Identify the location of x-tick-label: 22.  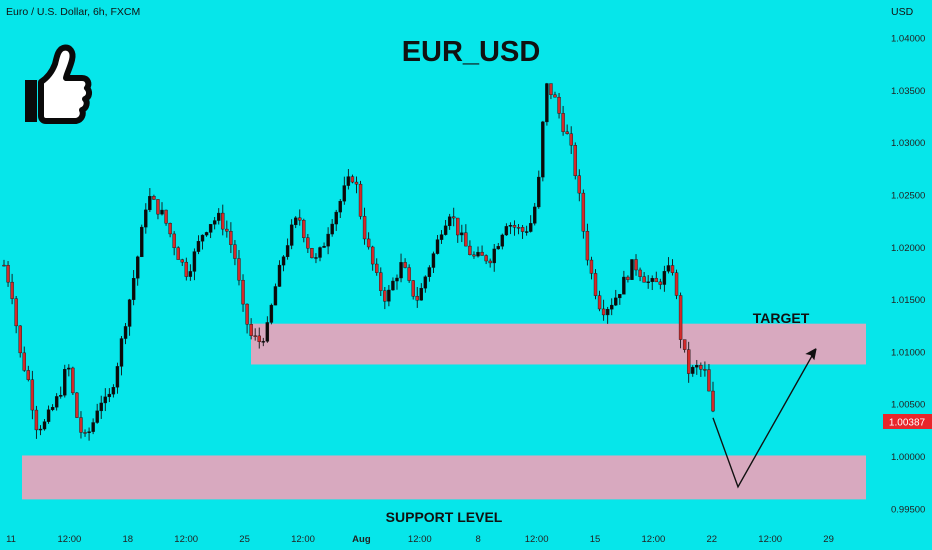
(712, 539).